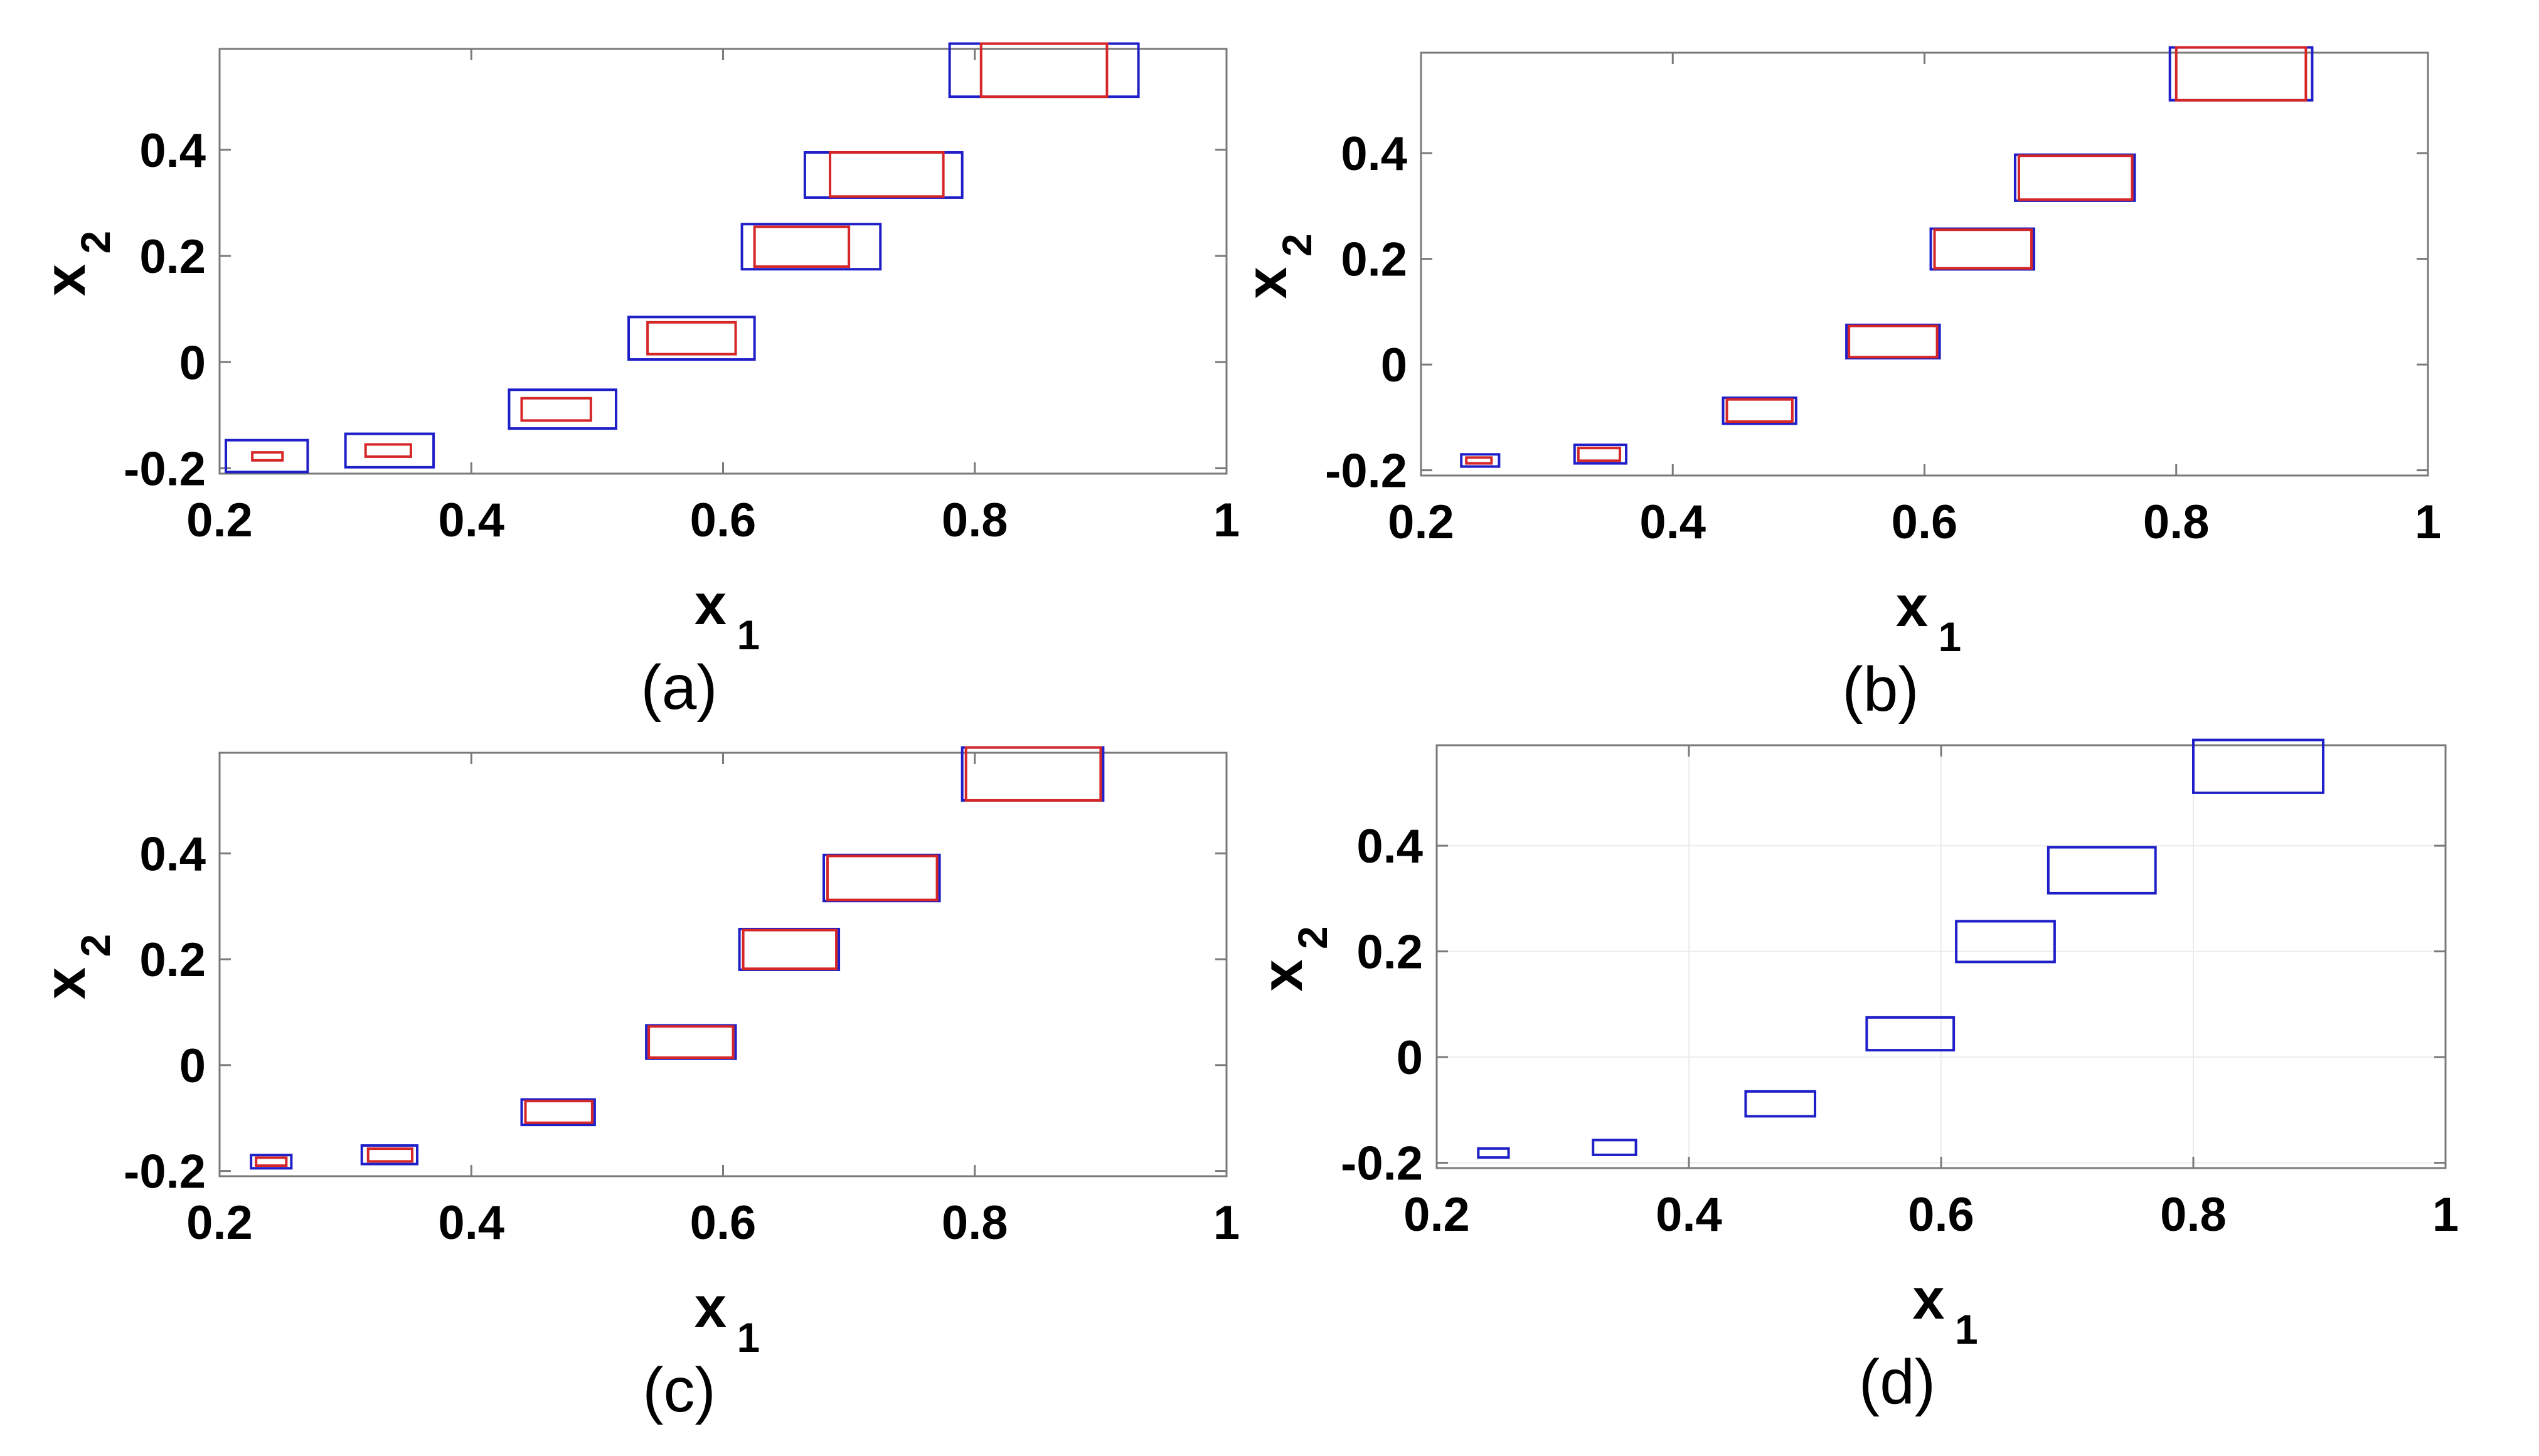  I want to click on panel-caption: (c), so click(679, 1390).